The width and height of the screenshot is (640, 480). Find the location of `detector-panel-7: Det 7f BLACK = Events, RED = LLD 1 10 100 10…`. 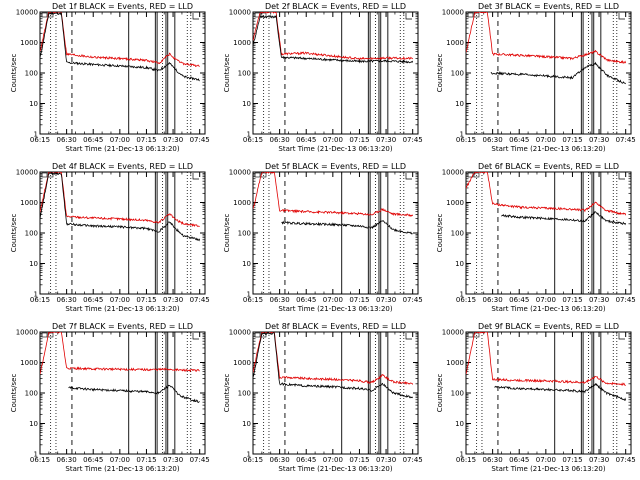

detector-panel-7: Det 7f BLACK = Events, RED = LLD 1 10 100 10… is located at coordinates (110, 397).